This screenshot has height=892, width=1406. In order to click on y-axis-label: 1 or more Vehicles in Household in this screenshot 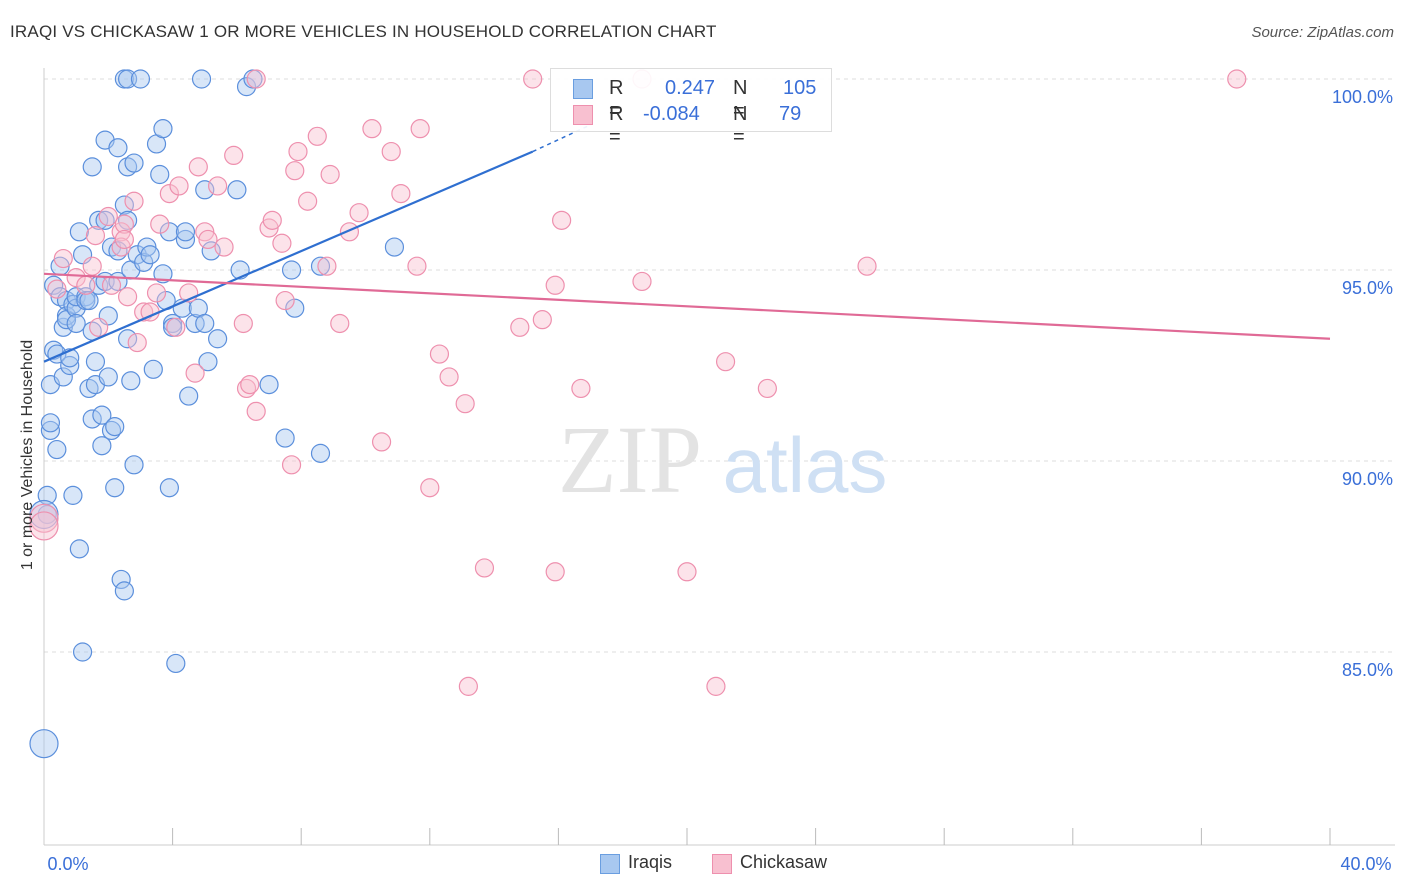, I will do `click(27, 455)`.